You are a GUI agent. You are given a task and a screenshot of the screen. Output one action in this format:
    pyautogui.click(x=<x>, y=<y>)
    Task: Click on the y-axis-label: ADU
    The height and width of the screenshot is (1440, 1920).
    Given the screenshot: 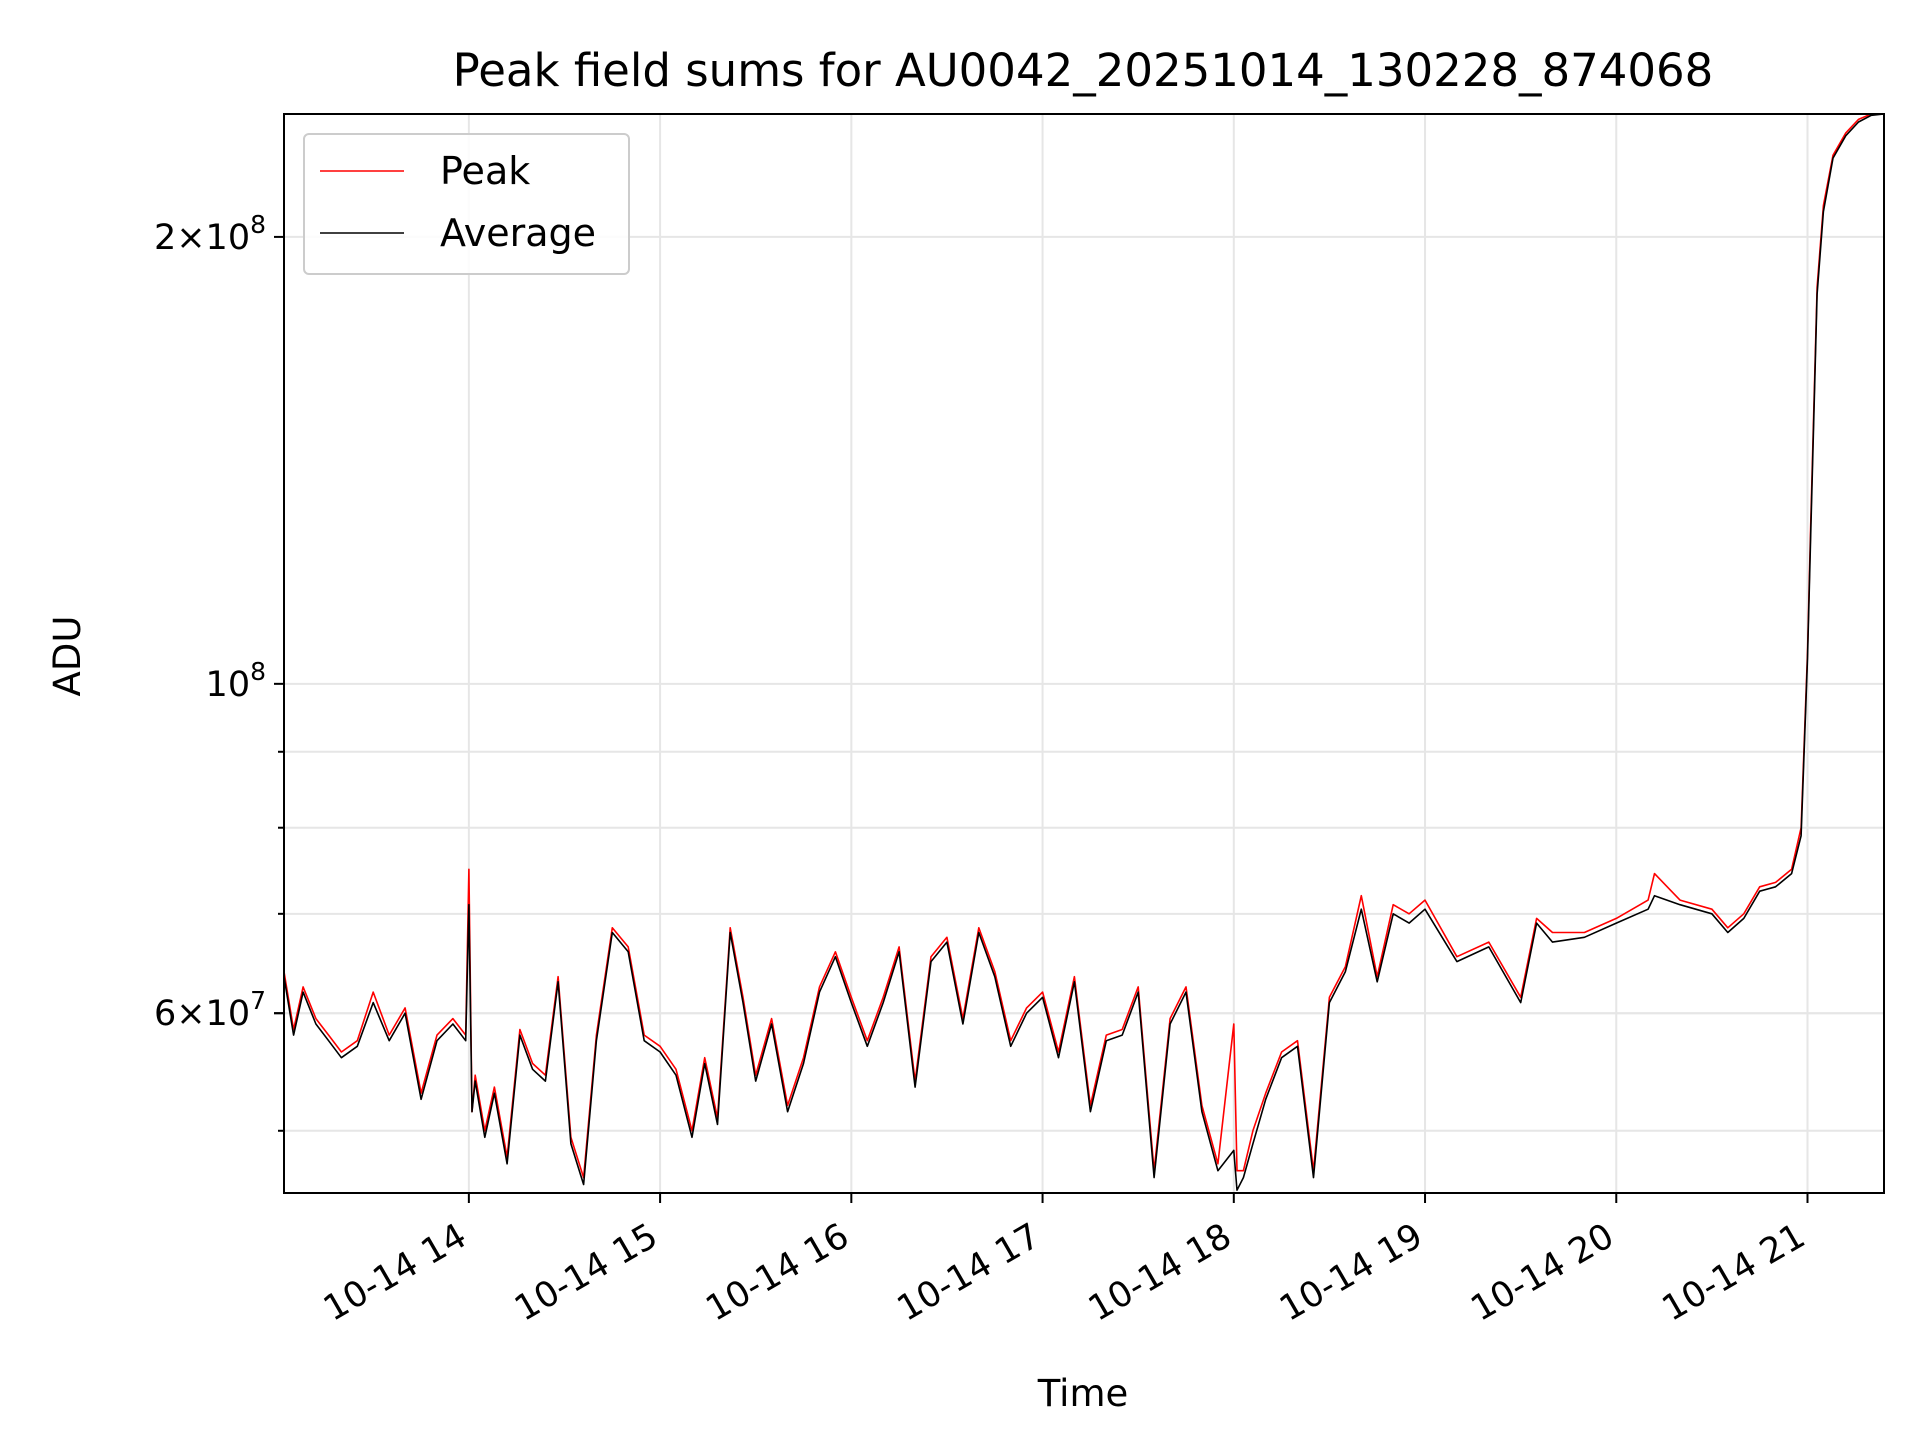 What is the action you would take?
    pyautogui.click(x=67, y=656)
    